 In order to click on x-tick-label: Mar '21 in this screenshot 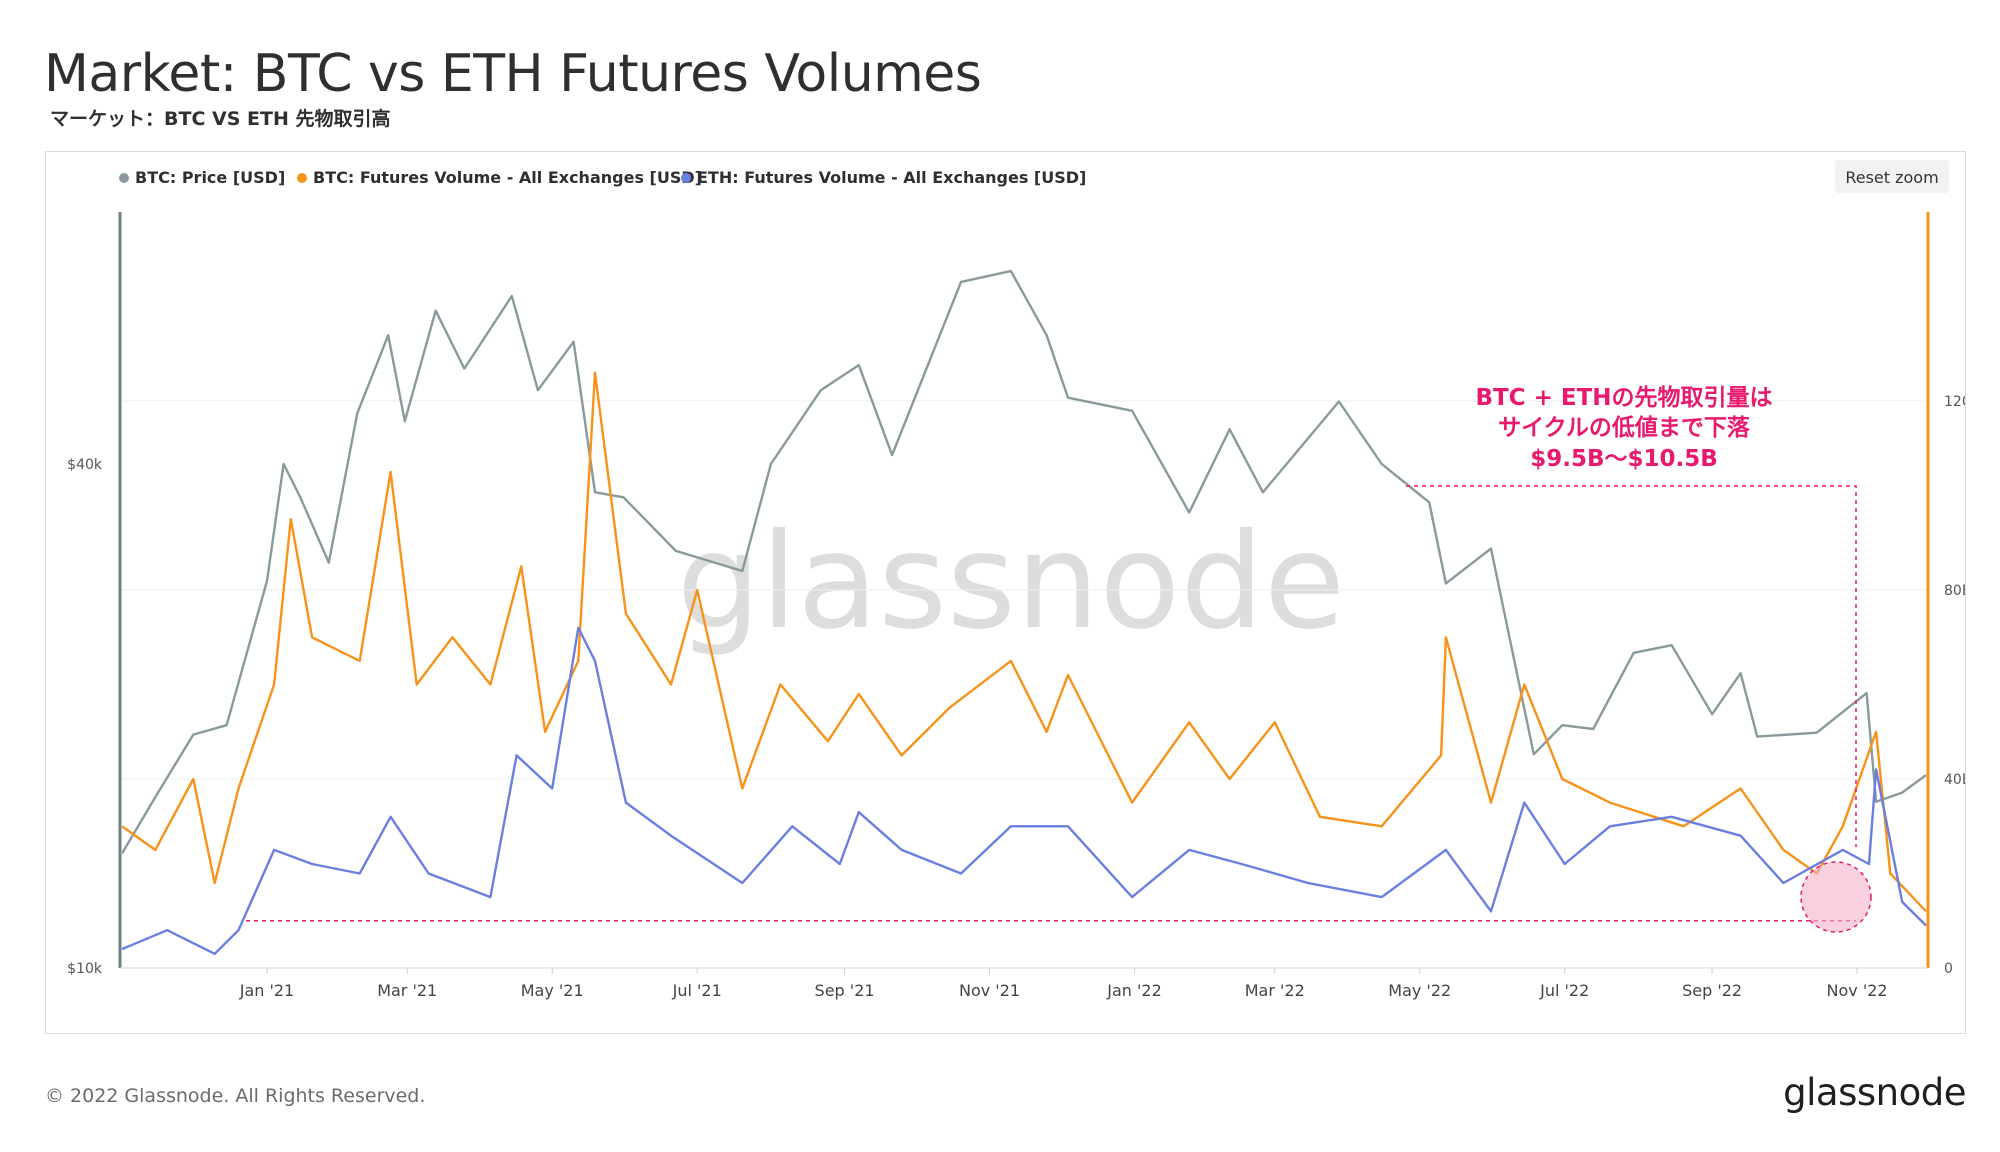, I will do `click(407, 990)`.